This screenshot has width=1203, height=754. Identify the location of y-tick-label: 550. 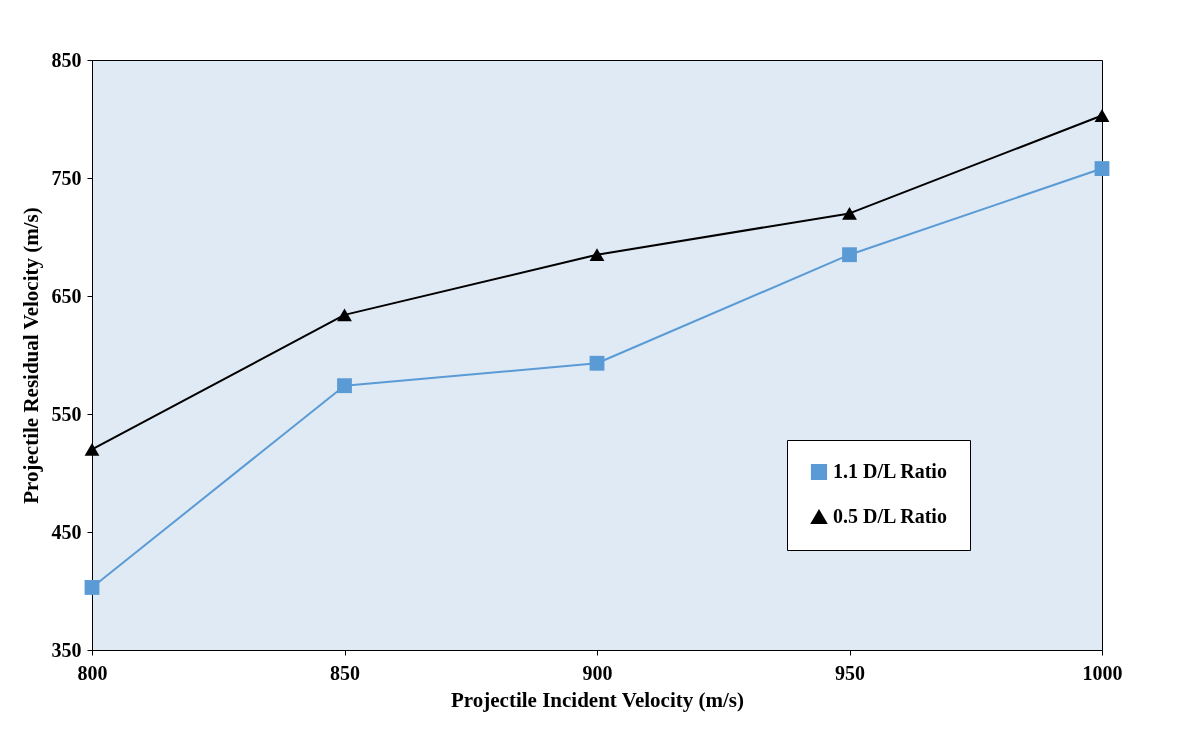
(66, 413).